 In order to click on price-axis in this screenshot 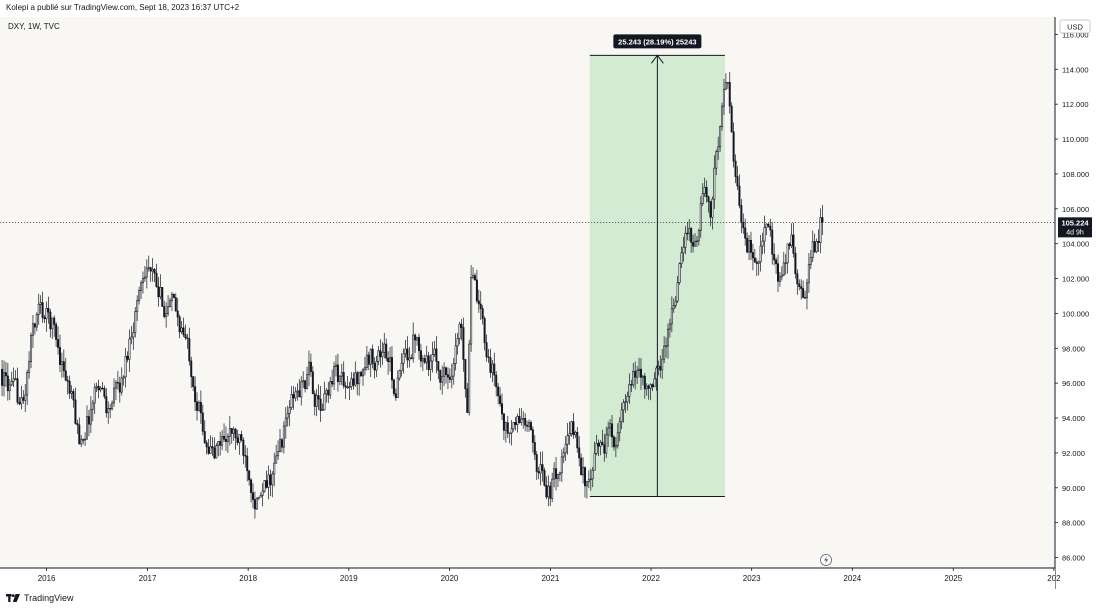, I will do `click(1077, 303)`.